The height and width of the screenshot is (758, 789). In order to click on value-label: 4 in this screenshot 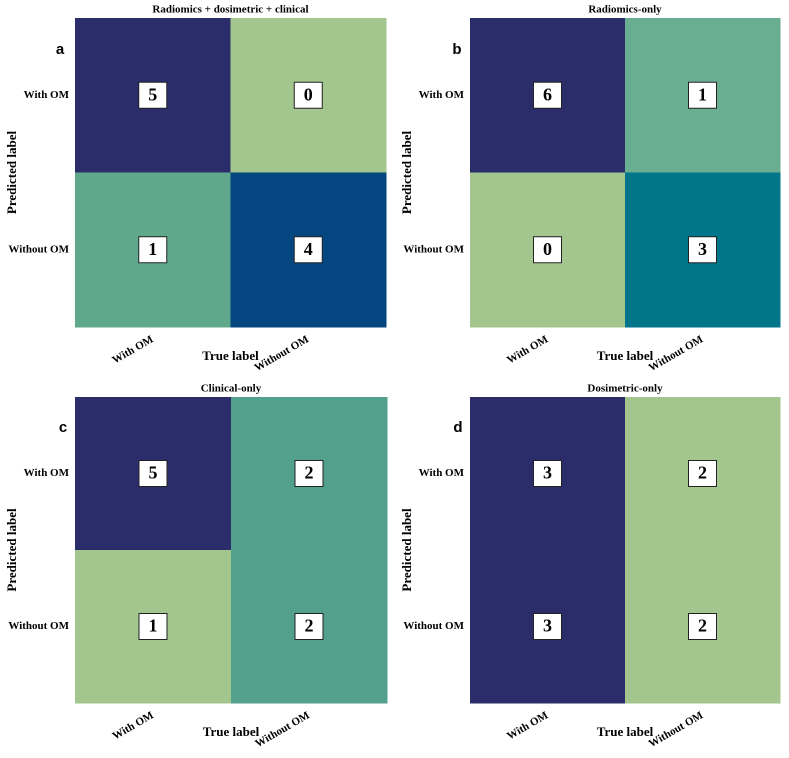, I will do `click(308, 249)`.